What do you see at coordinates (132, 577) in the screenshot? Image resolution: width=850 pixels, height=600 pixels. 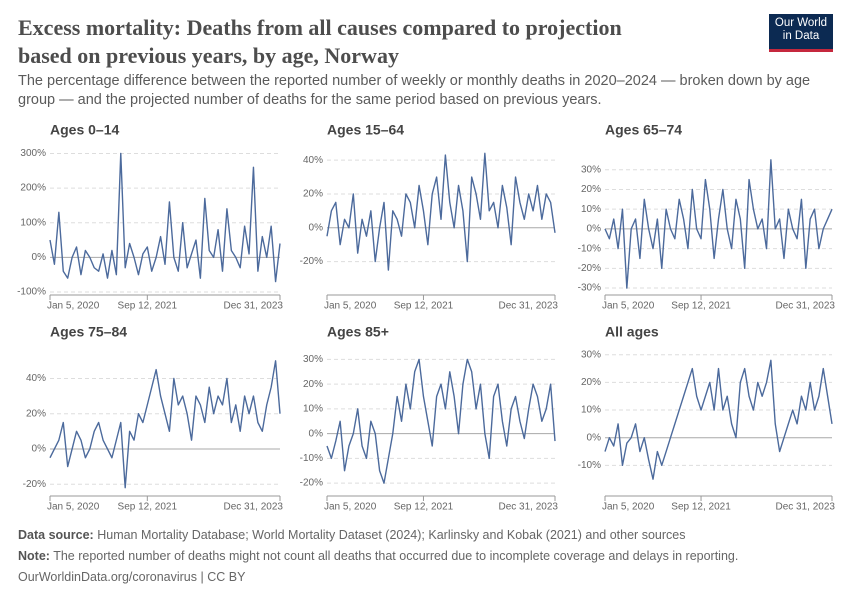 I see `credit: OurWorldinData.org/coronavirus | CC BY` at bounding box center [132, 577].